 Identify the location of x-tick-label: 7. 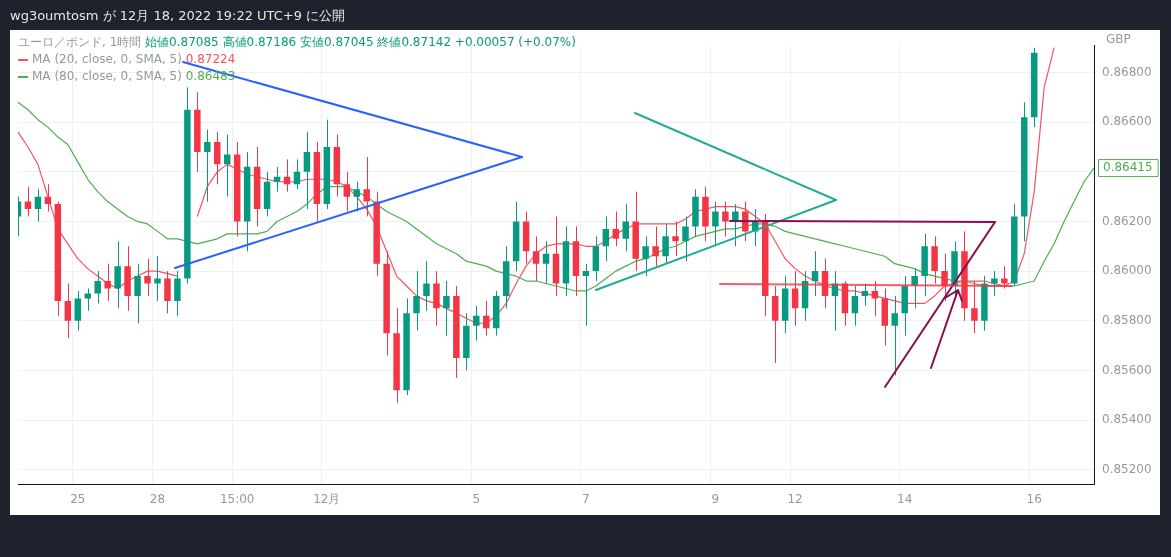
(586, 498).